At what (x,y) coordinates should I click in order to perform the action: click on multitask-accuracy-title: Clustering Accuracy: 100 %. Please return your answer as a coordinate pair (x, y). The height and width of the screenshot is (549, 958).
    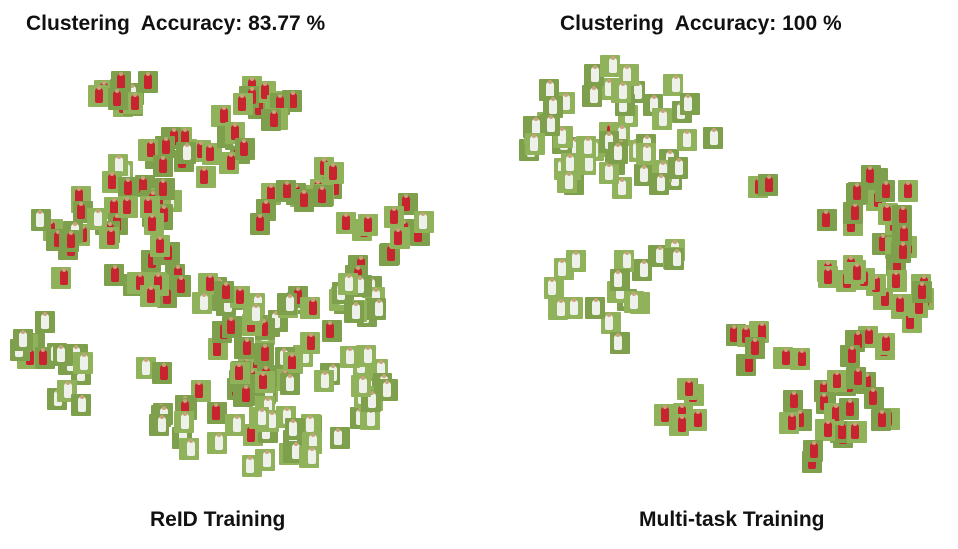
    Looking at the image, I should click on (701, 23).